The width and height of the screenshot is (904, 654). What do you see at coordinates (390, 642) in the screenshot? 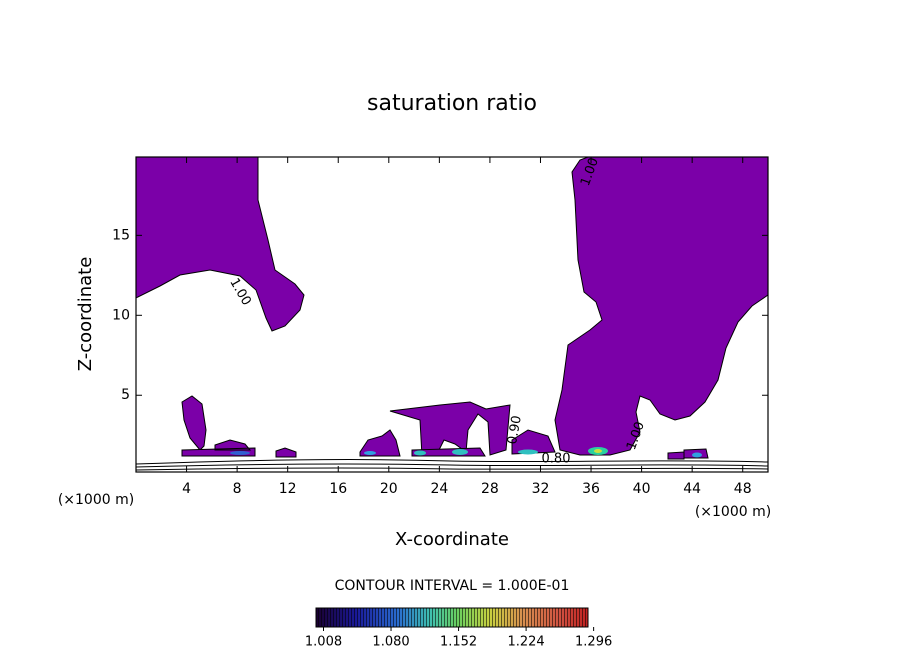
I see `colorbar-tick-label: 1.080` at bounding box center [390, 642].